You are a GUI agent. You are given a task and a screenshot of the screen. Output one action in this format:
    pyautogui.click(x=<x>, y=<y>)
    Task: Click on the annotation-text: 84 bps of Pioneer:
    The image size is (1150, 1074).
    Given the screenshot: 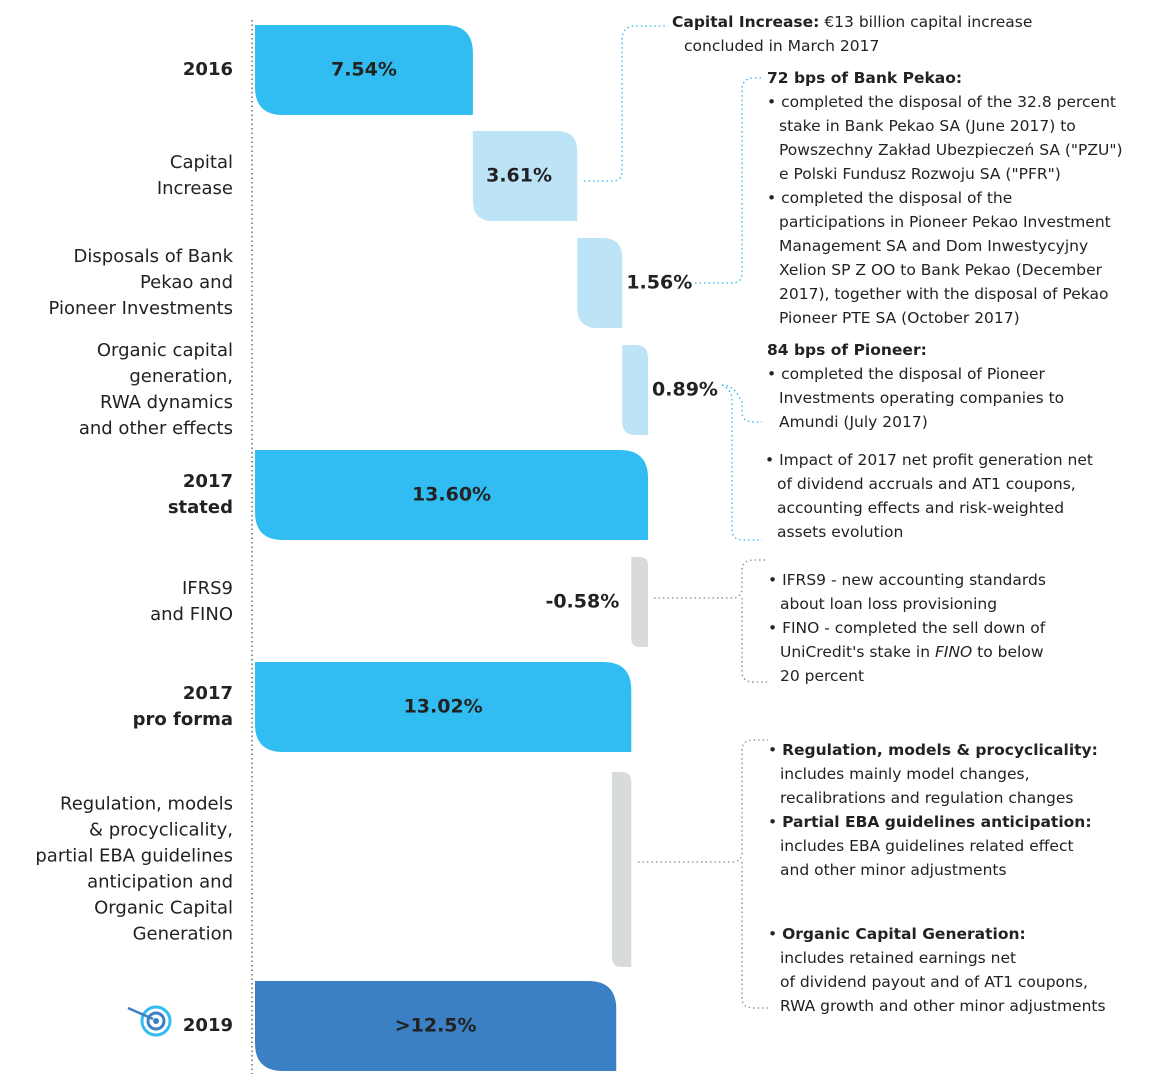 What is the action you would take?
    pyautogui.click(x=847, y=350)
    